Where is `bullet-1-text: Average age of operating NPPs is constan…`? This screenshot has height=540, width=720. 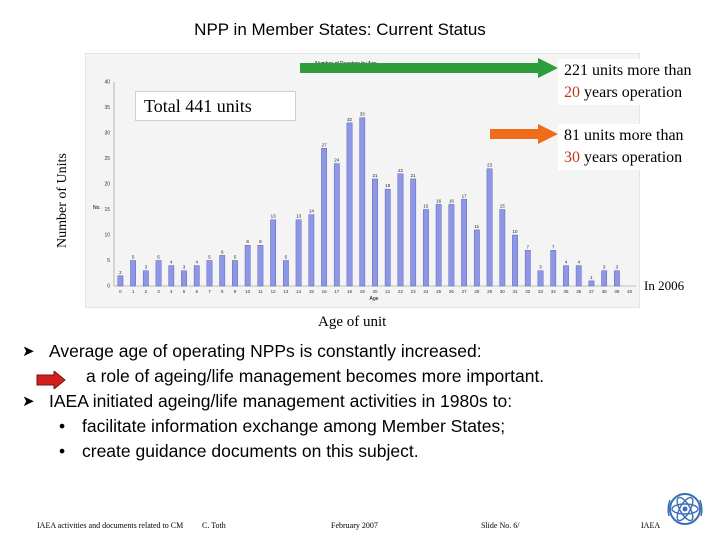
bullet-1-text: Average age of operating NPPs is constan… is located at coordinates (265, 351).